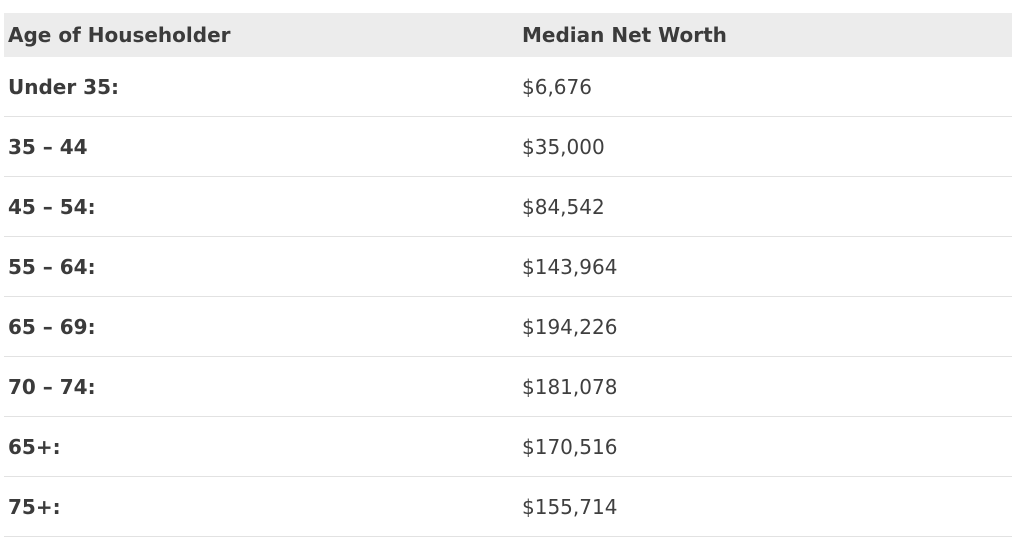 The height and width of the screenshot is (550, 1024). I want to click on age-cell: 75+:, so click(34, 506).